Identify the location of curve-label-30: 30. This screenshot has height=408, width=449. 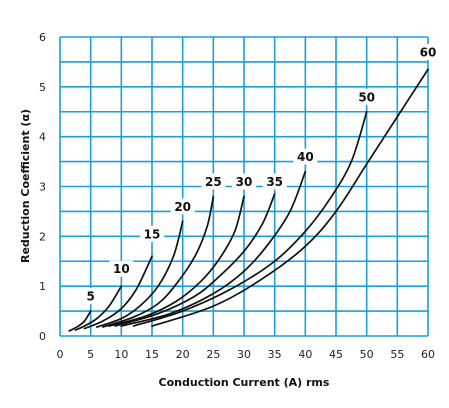
(244, 182).